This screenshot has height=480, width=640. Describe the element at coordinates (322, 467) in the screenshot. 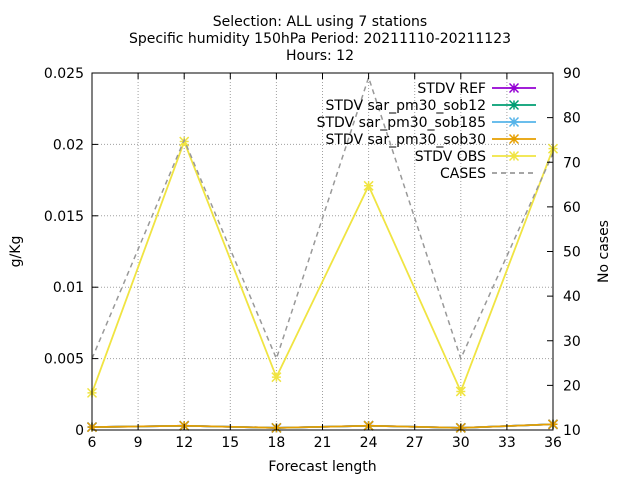

I see `x-axis-label: Forecast length` at that location.